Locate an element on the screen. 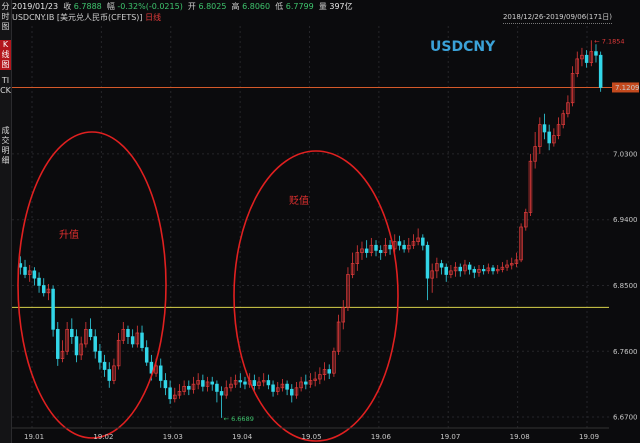  low-value: 6.7799 is located at coordinates (299, 6).